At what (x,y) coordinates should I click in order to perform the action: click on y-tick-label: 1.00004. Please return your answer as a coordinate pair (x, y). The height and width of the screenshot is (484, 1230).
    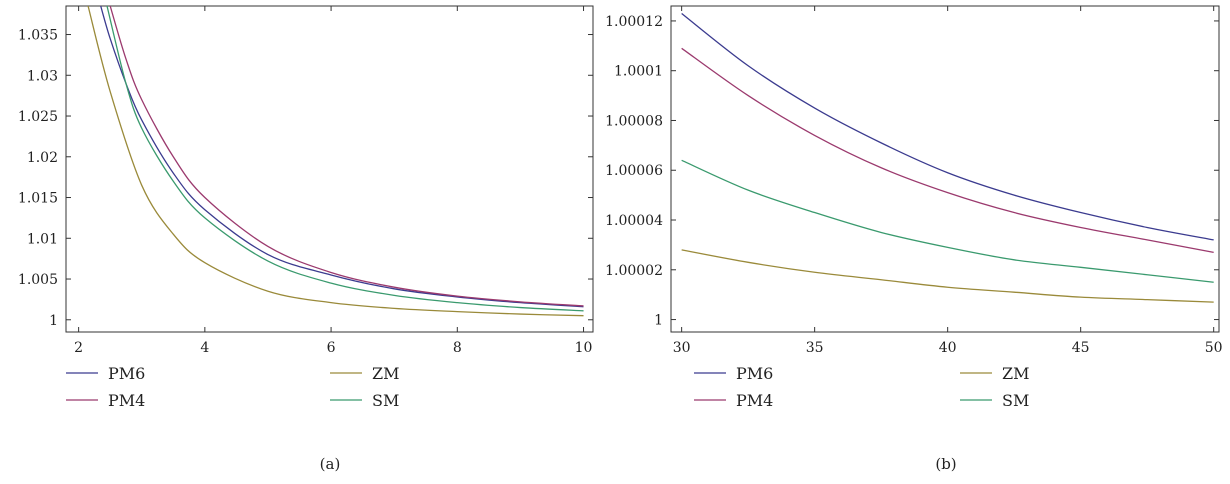
    Looking at the image, I should click on (634, 221).